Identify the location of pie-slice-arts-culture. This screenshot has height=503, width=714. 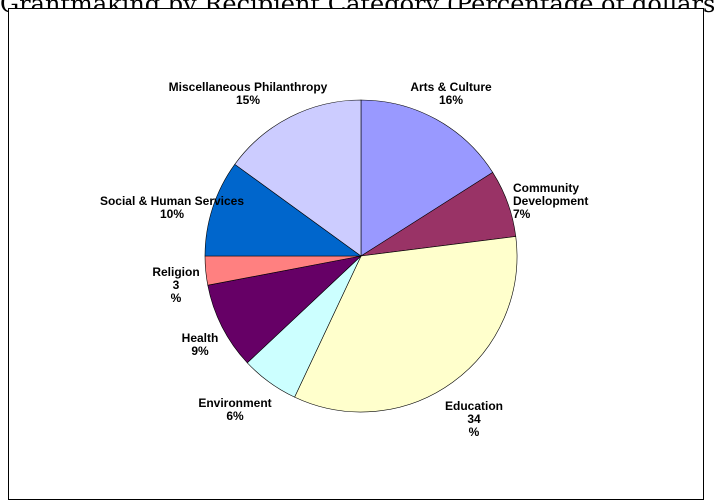
(427, 178).